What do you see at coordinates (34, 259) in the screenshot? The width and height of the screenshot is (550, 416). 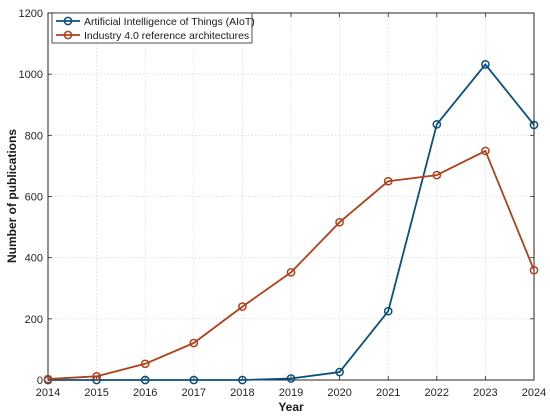 I see `y-tick-label: 400` at bounding box center [34, 259].